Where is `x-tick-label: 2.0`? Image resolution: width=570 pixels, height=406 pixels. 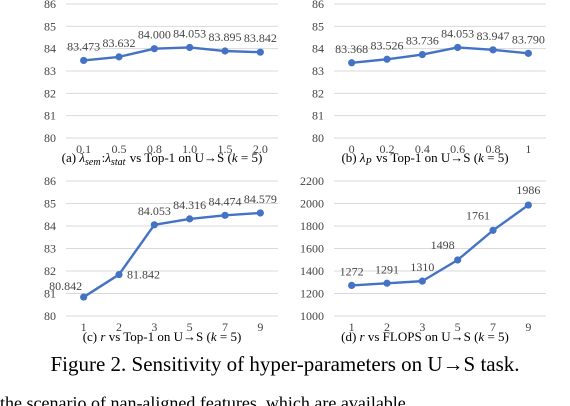 x-tick-label: 2.0 is located at coordinates (260, 149).